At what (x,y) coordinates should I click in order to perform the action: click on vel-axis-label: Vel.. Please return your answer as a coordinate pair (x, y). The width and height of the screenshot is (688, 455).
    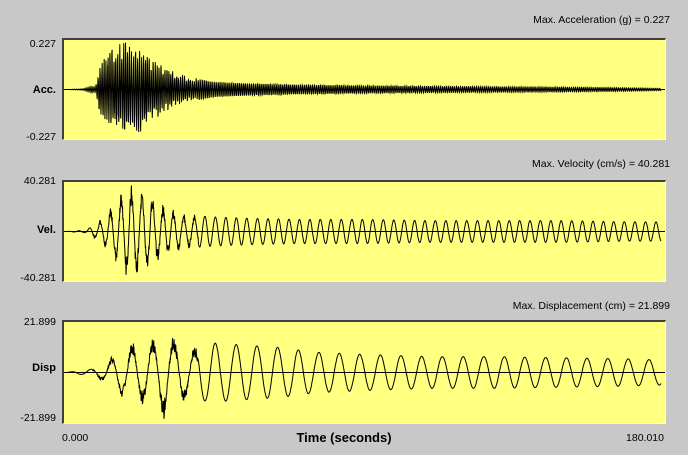
    Looking at the image, I should click on (46, 230).